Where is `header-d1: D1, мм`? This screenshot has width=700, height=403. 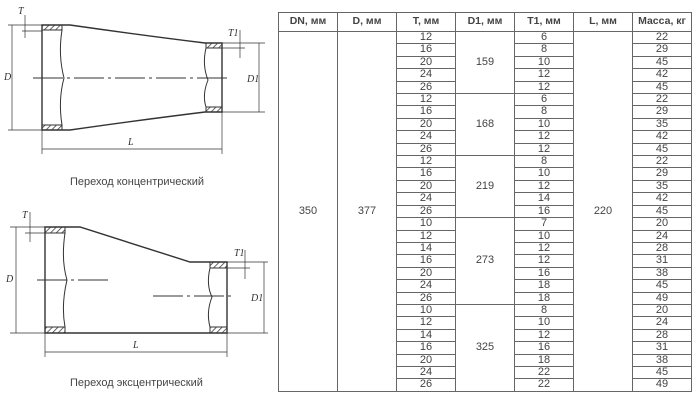
header-d1: D1, мм is located at coordinates (485, 22).